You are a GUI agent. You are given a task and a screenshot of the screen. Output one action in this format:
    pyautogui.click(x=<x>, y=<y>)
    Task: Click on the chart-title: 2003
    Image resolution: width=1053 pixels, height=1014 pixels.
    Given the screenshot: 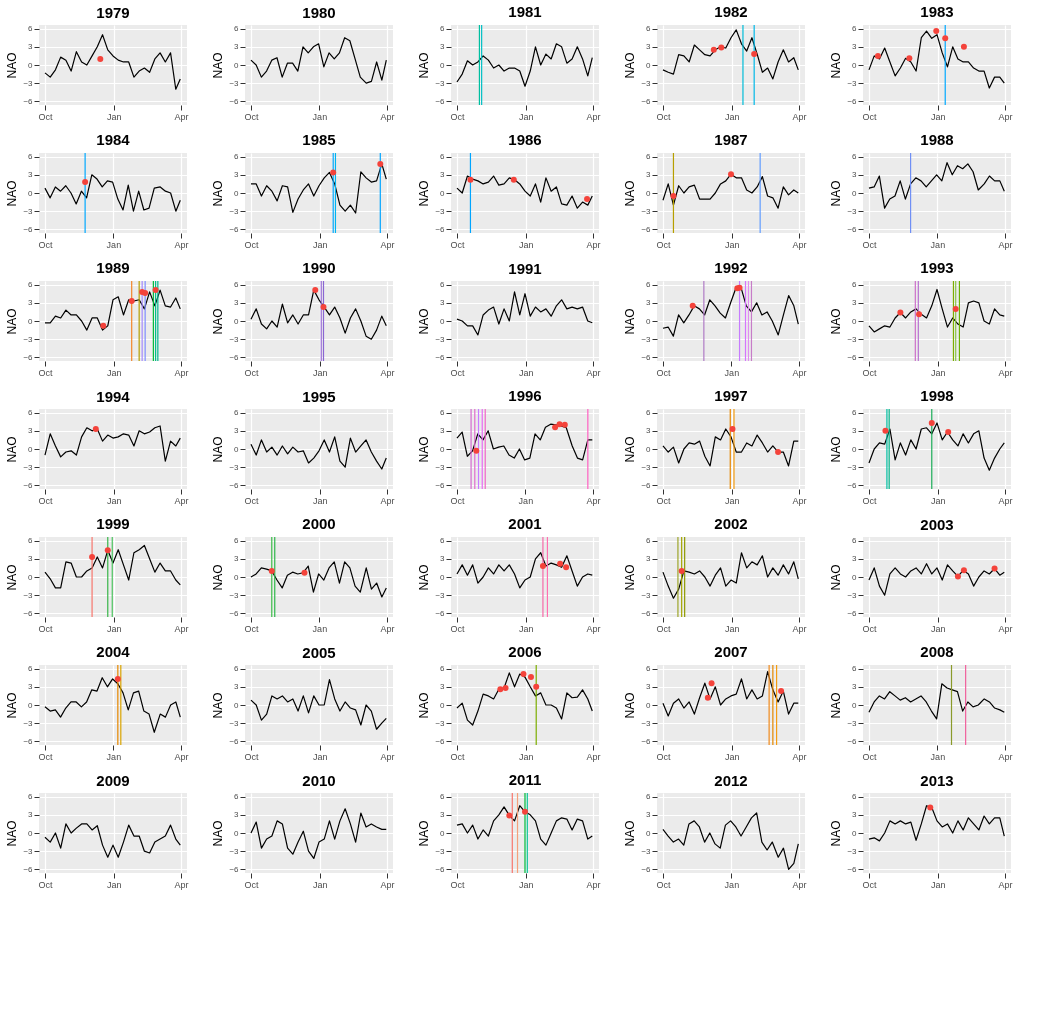 What is the action you would take?
    pyautogui.click(x=937, y=524)
    